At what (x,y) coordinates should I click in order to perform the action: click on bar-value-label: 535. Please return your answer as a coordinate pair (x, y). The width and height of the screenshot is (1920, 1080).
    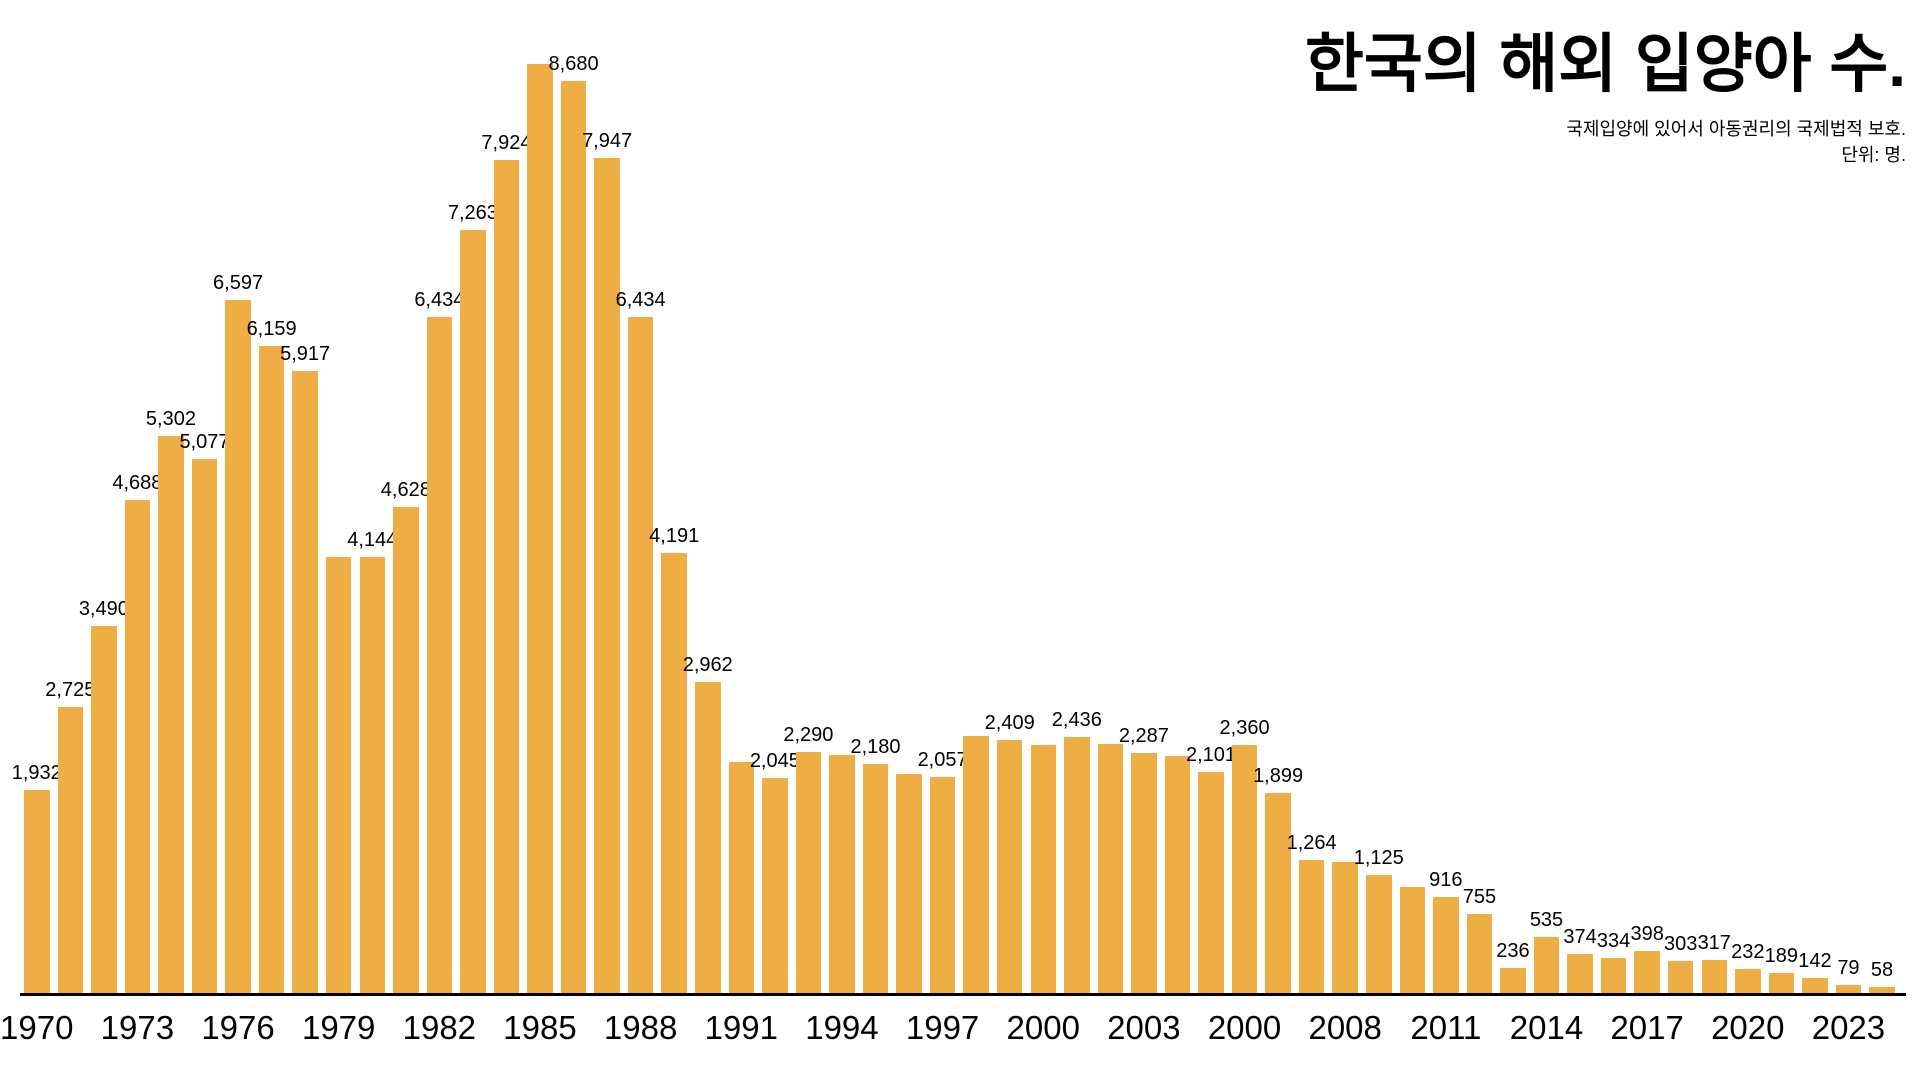
    Looking at the image, I should click on (1546, 919).